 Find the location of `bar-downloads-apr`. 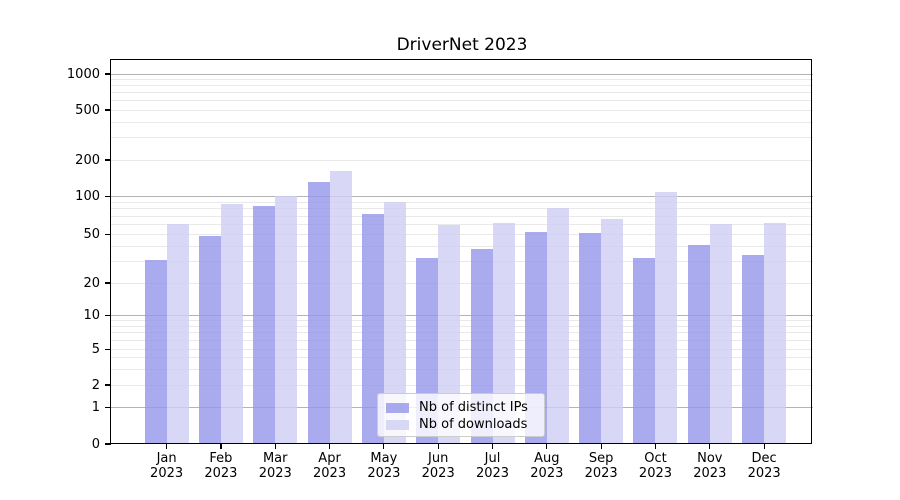

bar-downloads-apr is located at coordinates (340, 307).